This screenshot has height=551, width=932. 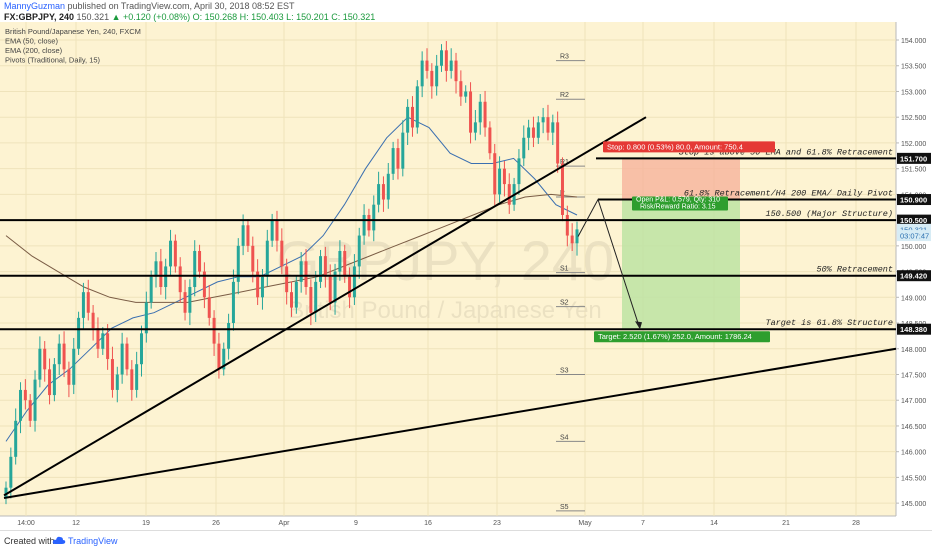 I want to click on price-change: ▲ +0.120 (+0.08%), so click(x=151, y=17).